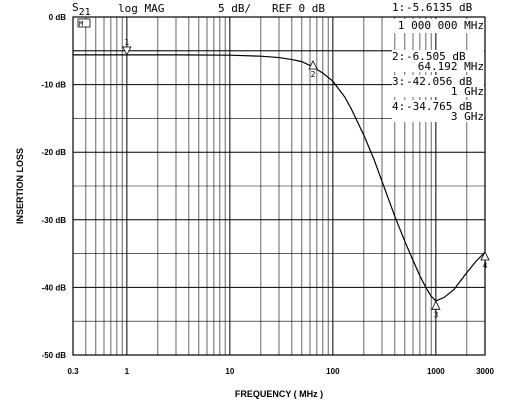 This screenshot has height=406, width=525. Describe the element at coordinates (54, 287) in the screenshot. I see `y-tick-label: -40 dB` at that location.